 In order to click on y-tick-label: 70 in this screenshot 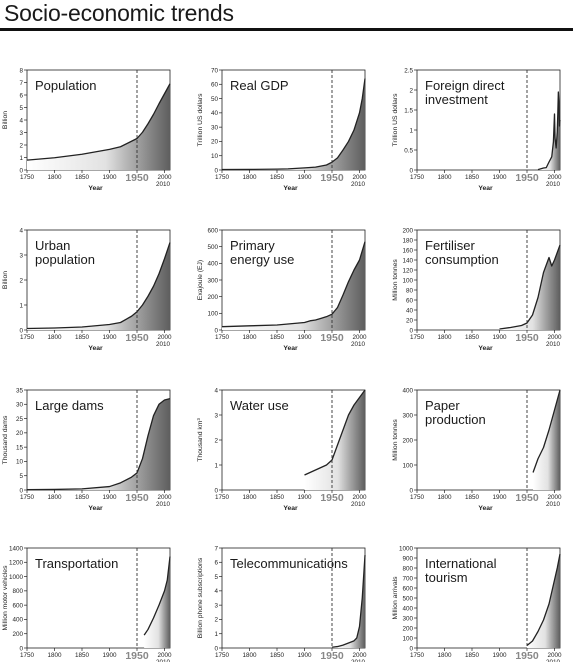, I will do `click(215, 70)`.